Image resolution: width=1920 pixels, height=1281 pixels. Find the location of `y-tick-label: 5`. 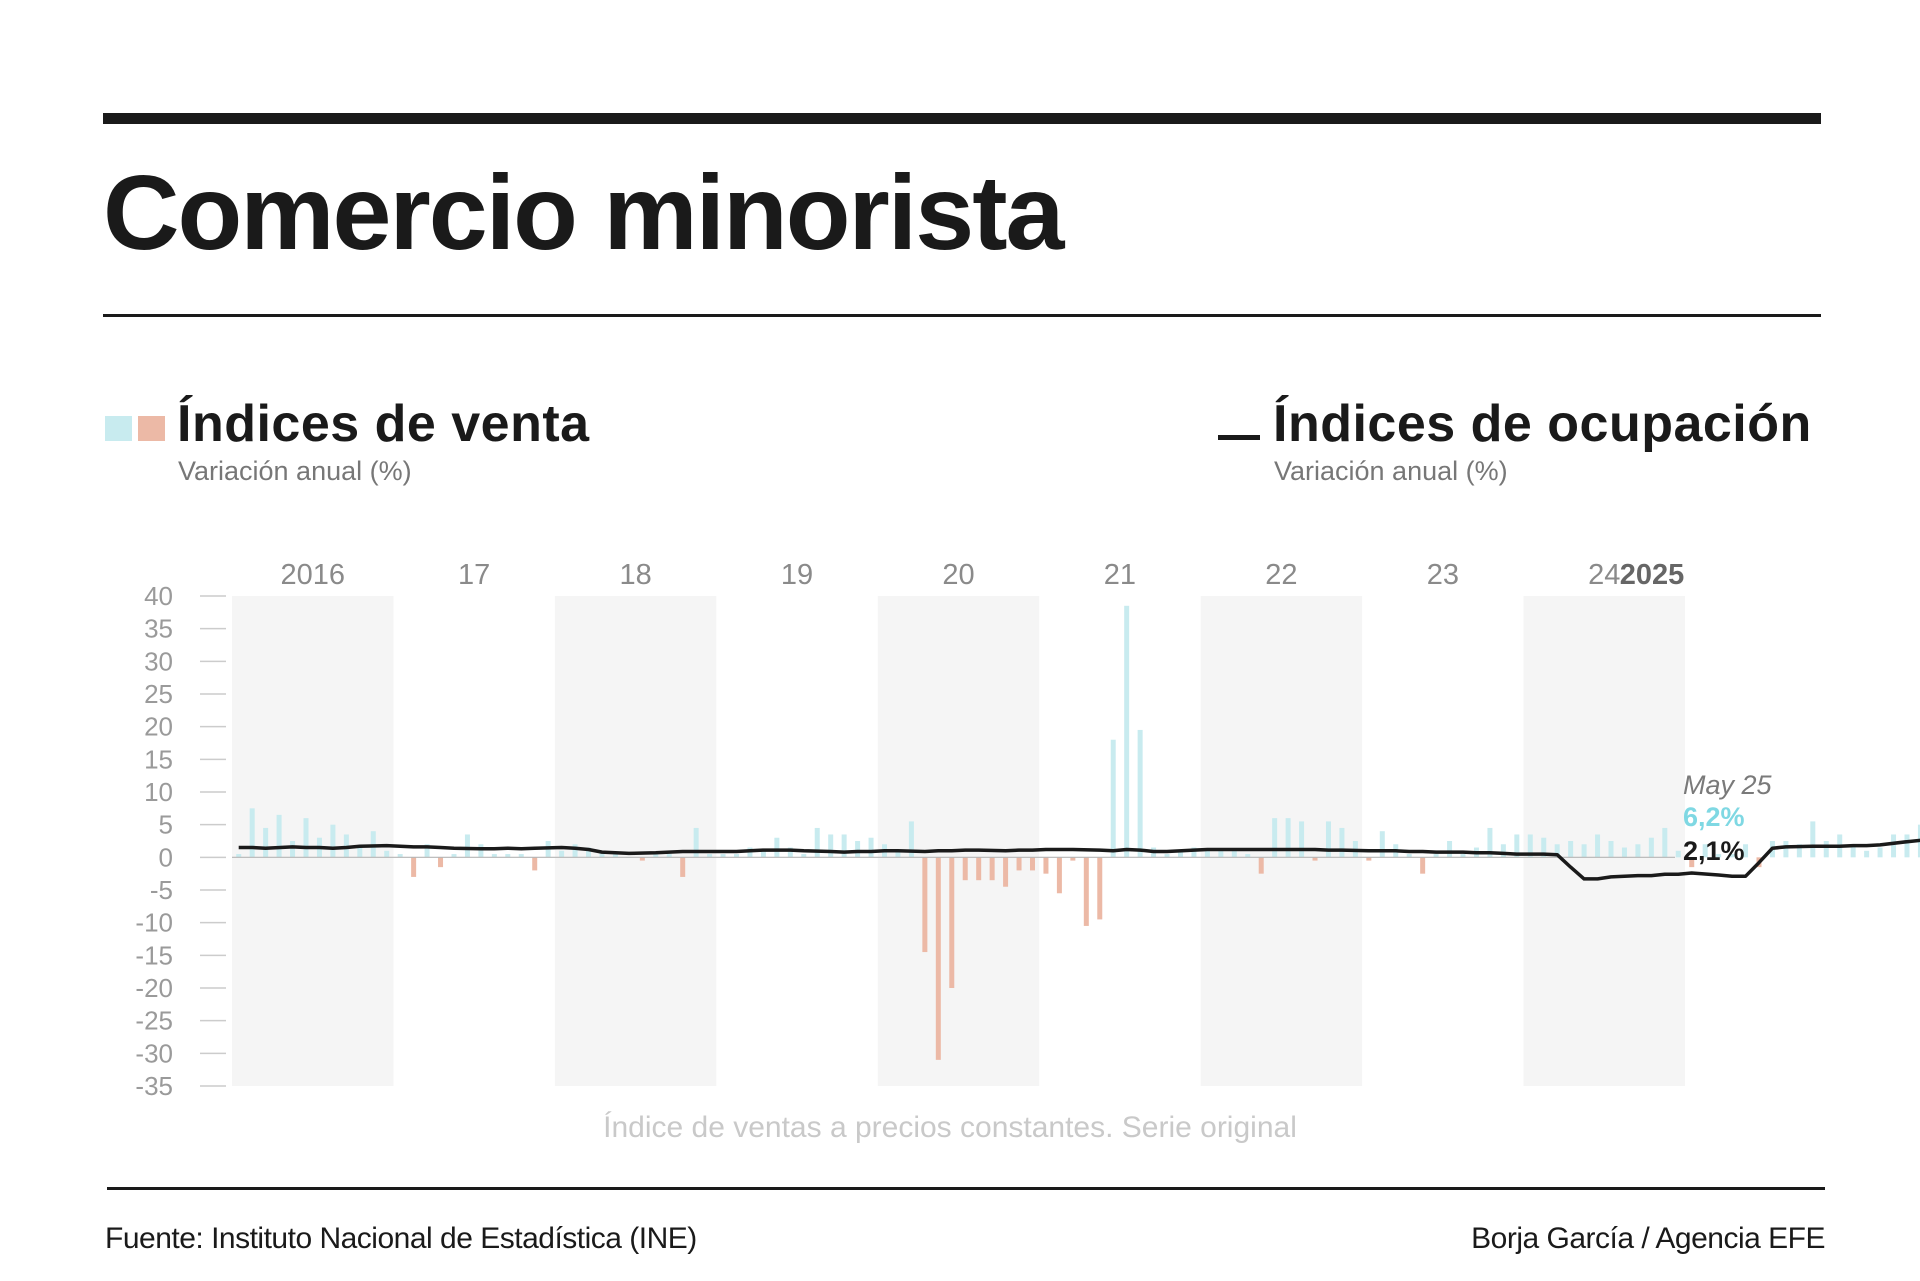

y-tick-label: 5 is located at coordinates (166, 825).